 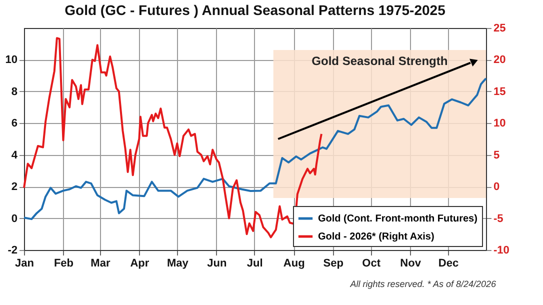 I want to click on text: All rights reserved. * As of 8/24/2026, so click(x=422, y=284).